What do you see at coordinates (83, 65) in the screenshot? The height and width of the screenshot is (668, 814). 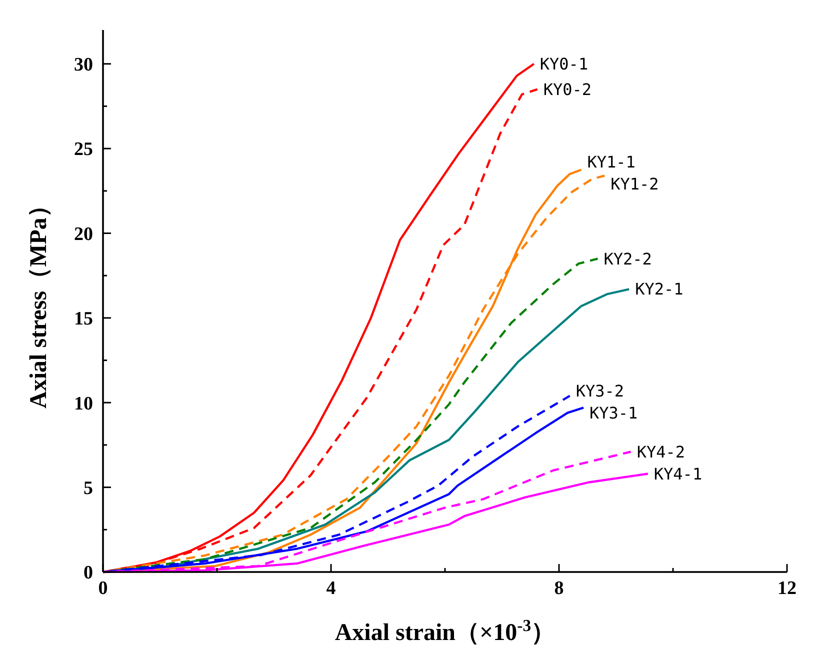 I see `y-tick-label: 30` at bounding box center [83, 65].